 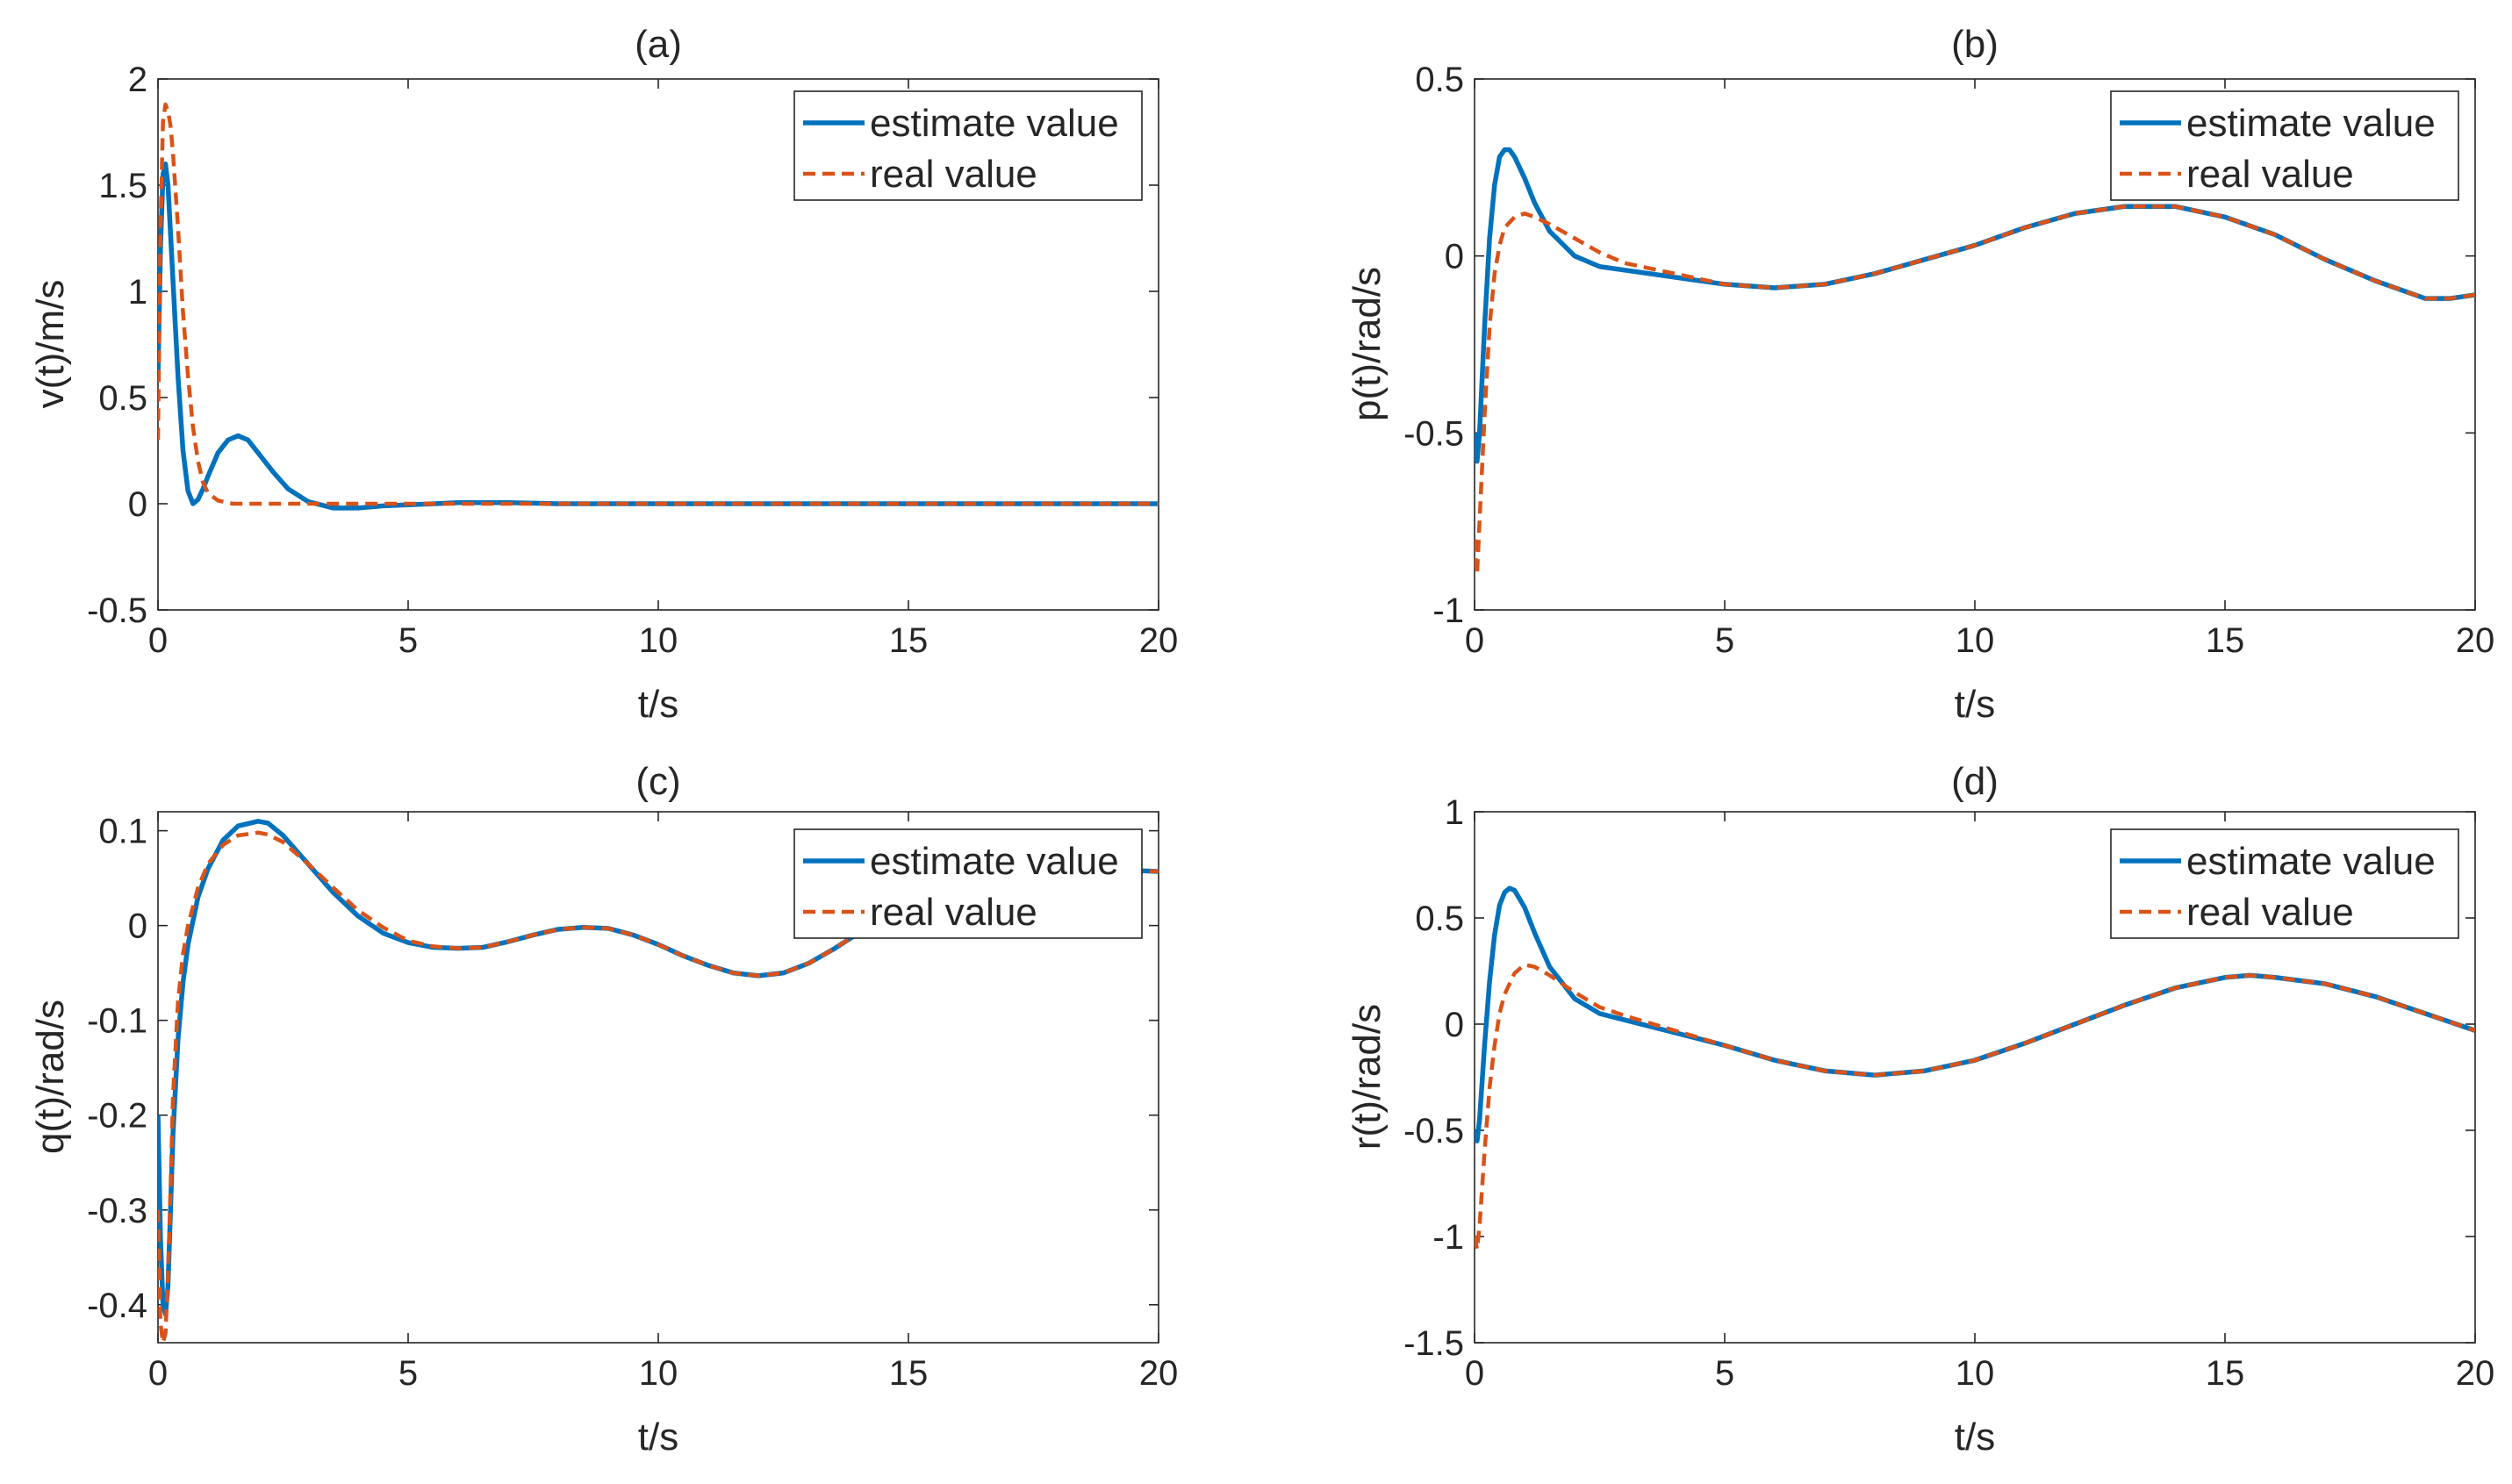 I want to click on y-tick-label: -1.5, so click(x=1434, y=1343).